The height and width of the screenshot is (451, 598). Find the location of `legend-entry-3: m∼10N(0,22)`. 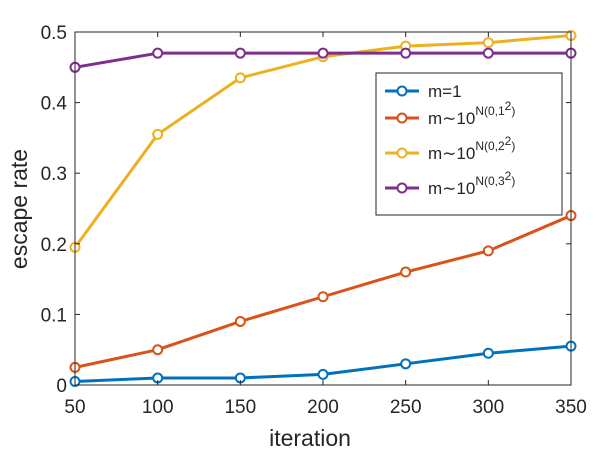

legend-entry-3: m∼10N(0,22) is located at coordinates (450, 148).